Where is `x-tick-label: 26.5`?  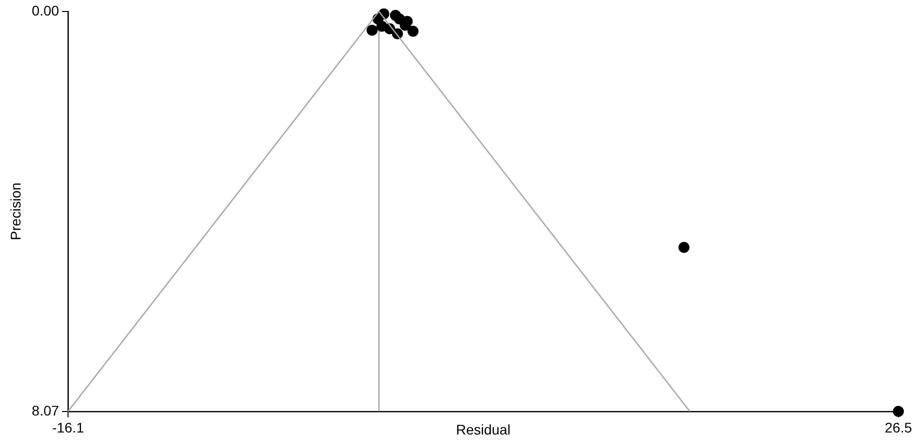
x-tick-label: 26.5 is located at coordinates (898, 428).